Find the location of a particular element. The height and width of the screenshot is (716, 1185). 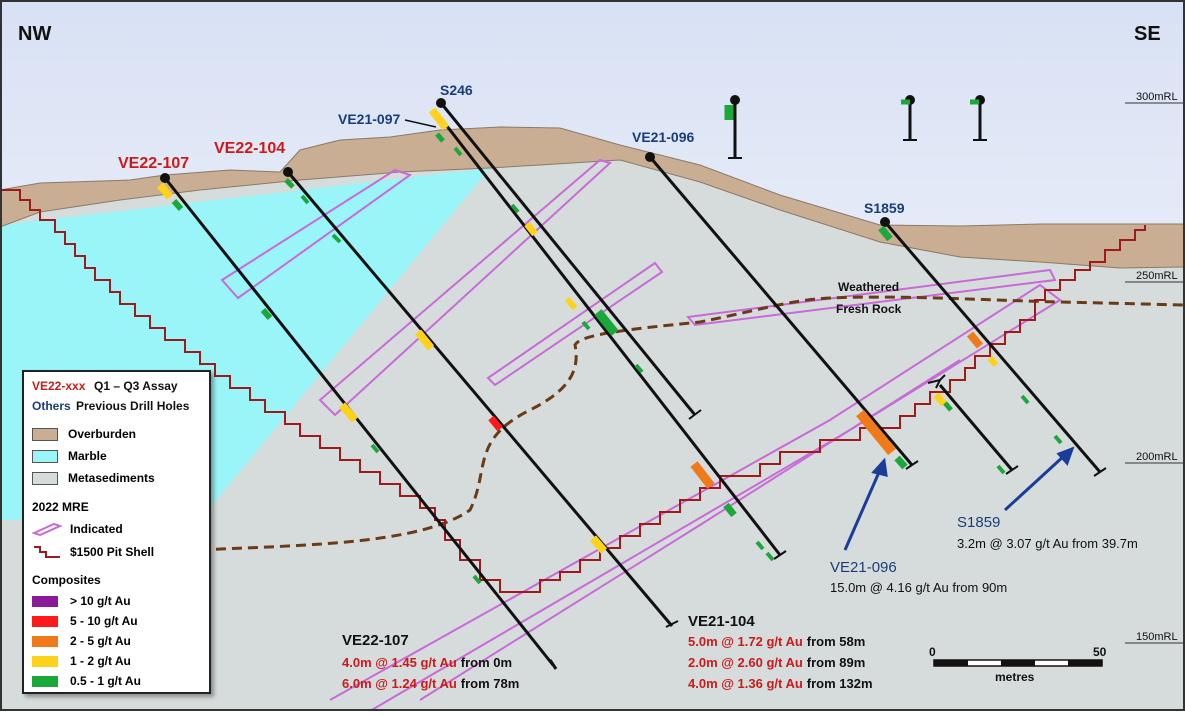

intercept-s1859: S1859 3.2m @ 3.07 g/t Au from 39.7m is located at coordinates (1047, 532).